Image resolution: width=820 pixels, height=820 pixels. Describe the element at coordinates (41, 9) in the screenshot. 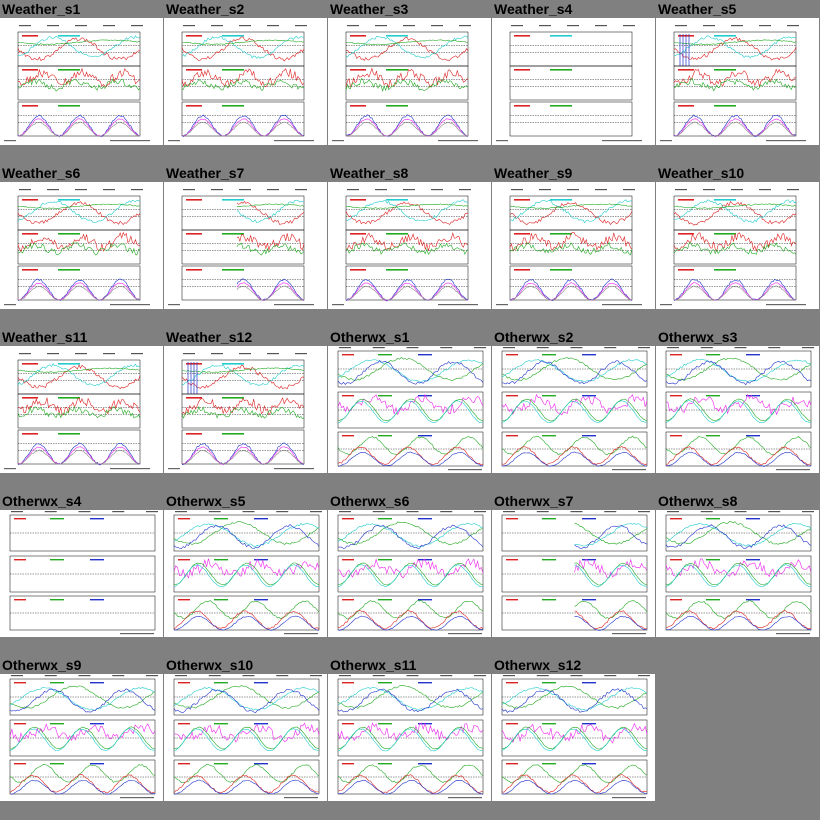

I see `thumbnail-title: Weather_s1` at that location.